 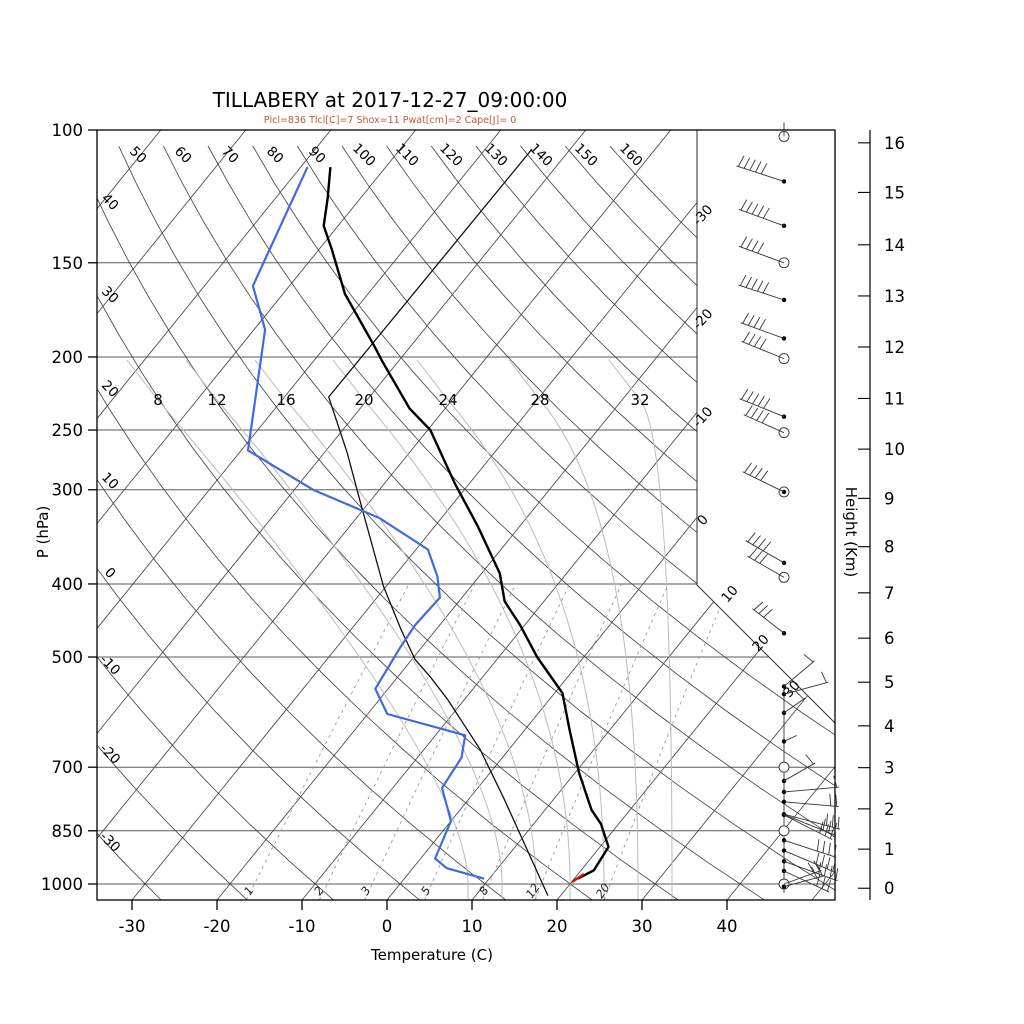 I want to click on pressure-tick-label: 700, so click(x=68, y=767).